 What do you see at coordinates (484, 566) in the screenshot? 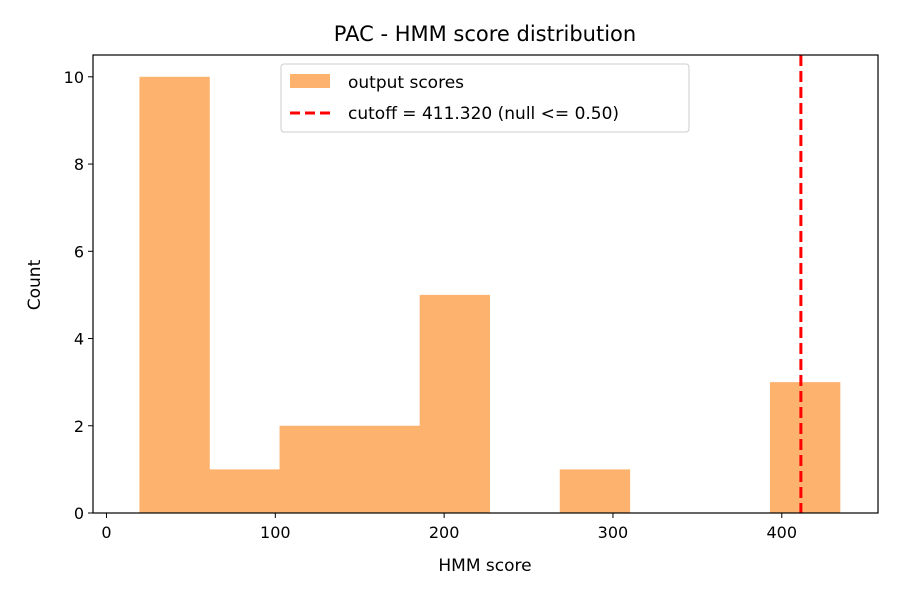
I see `x-axis-label: HMM score` at bounding box center [484, 566].